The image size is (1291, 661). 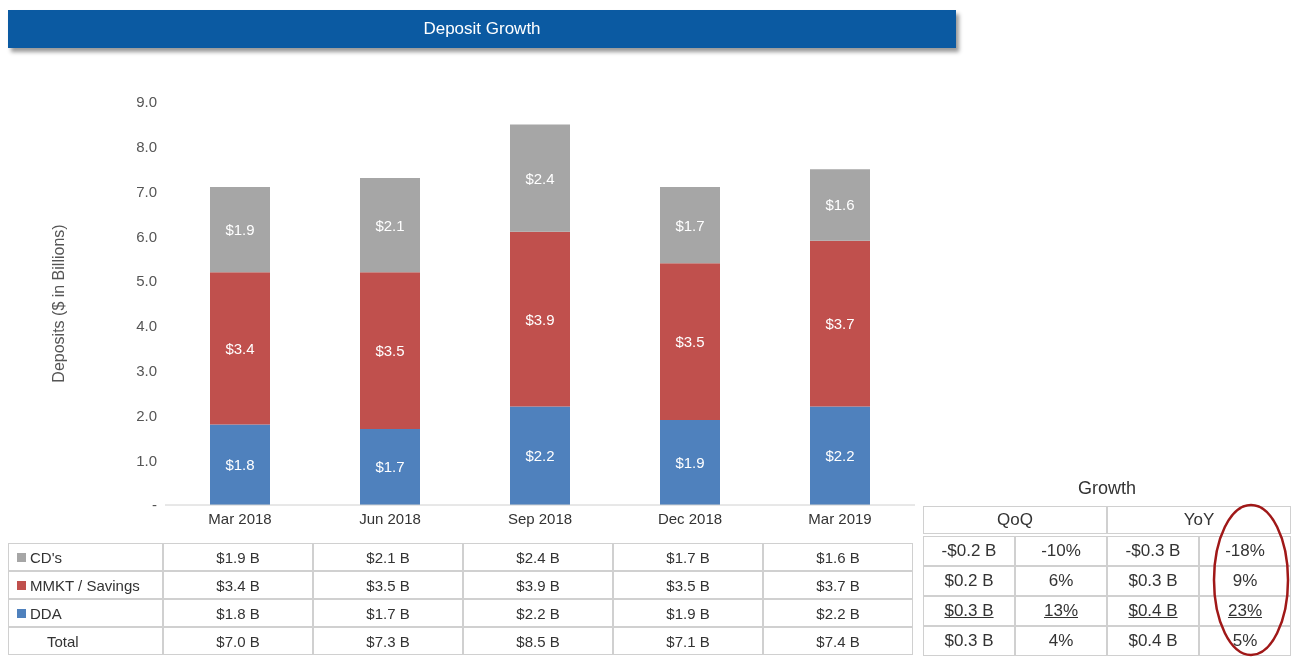 I want to click on text: $7.4 B, so click(x=838, y=641).